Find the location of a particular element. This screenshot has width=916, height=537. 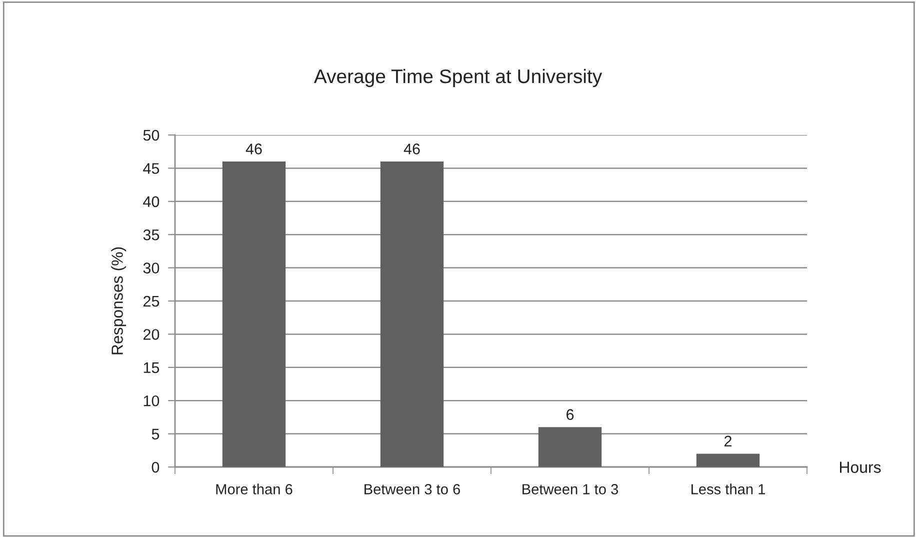

y-axis-title: Responses (%) is located at coordinates (118, 300).